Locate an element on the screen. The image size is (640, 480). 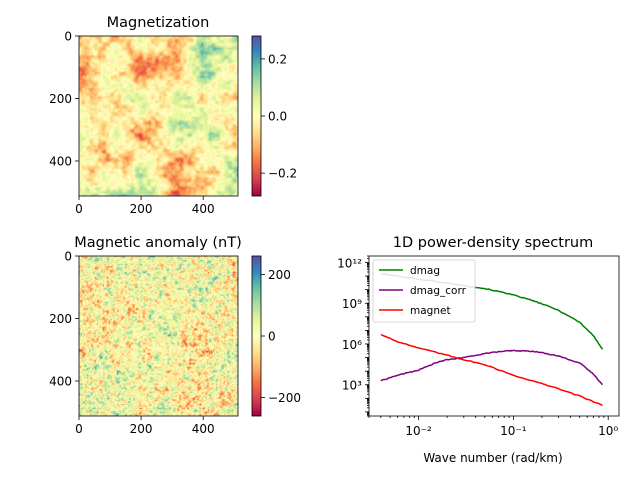
x-tick-label: 10⁻² is located at coordinates (418, 431).